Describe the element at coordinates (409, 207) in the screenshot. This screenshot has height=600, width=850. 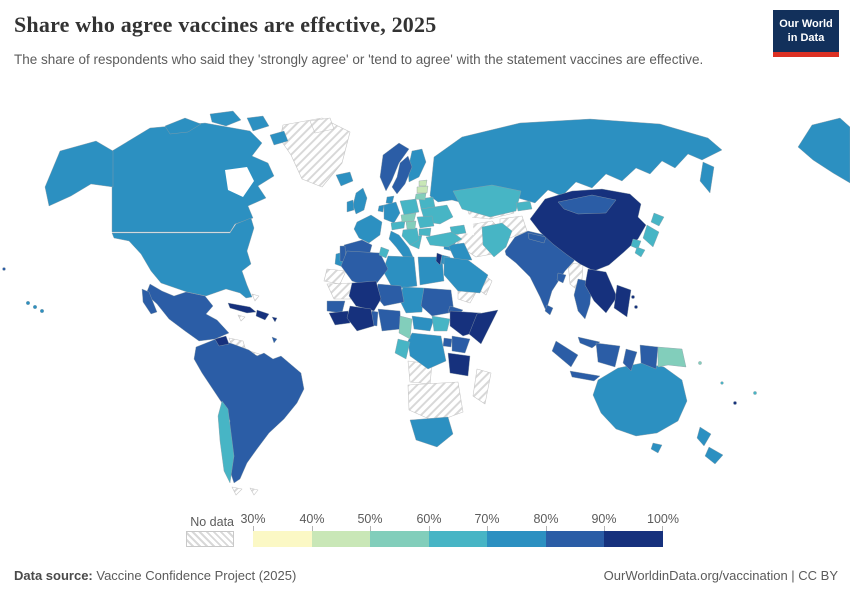
I see `country-poland` at that location.